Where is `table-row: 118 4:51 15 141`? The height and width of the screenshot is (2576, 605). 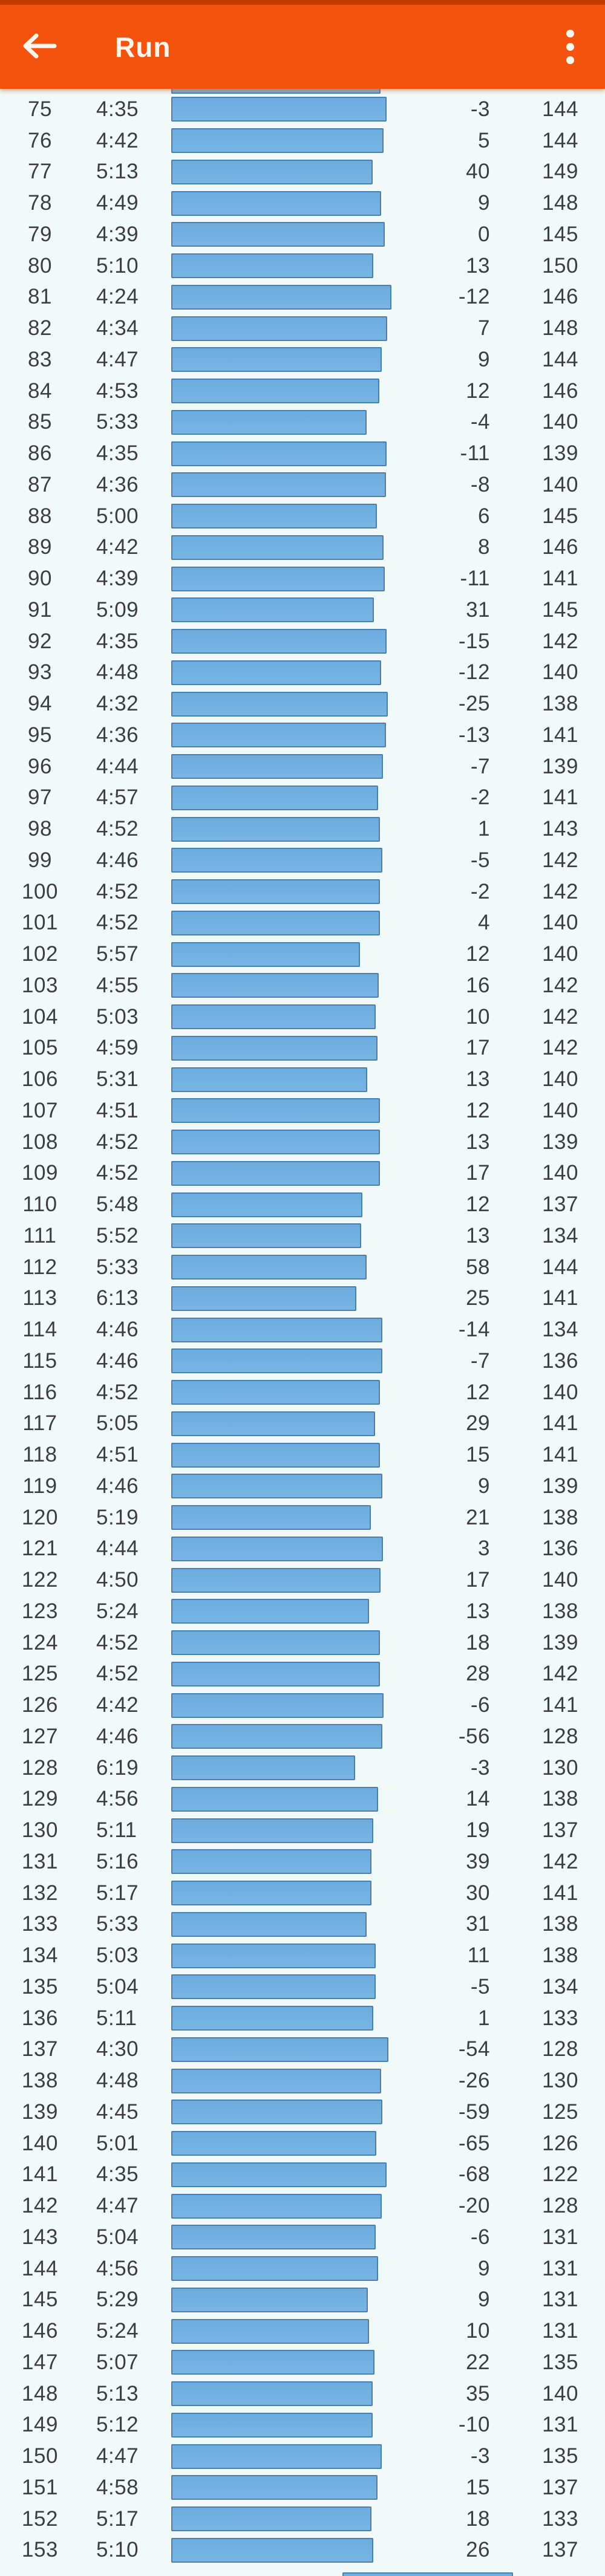
table-row: 118 4:51 15 141 is located at coordinates (302, 1455).